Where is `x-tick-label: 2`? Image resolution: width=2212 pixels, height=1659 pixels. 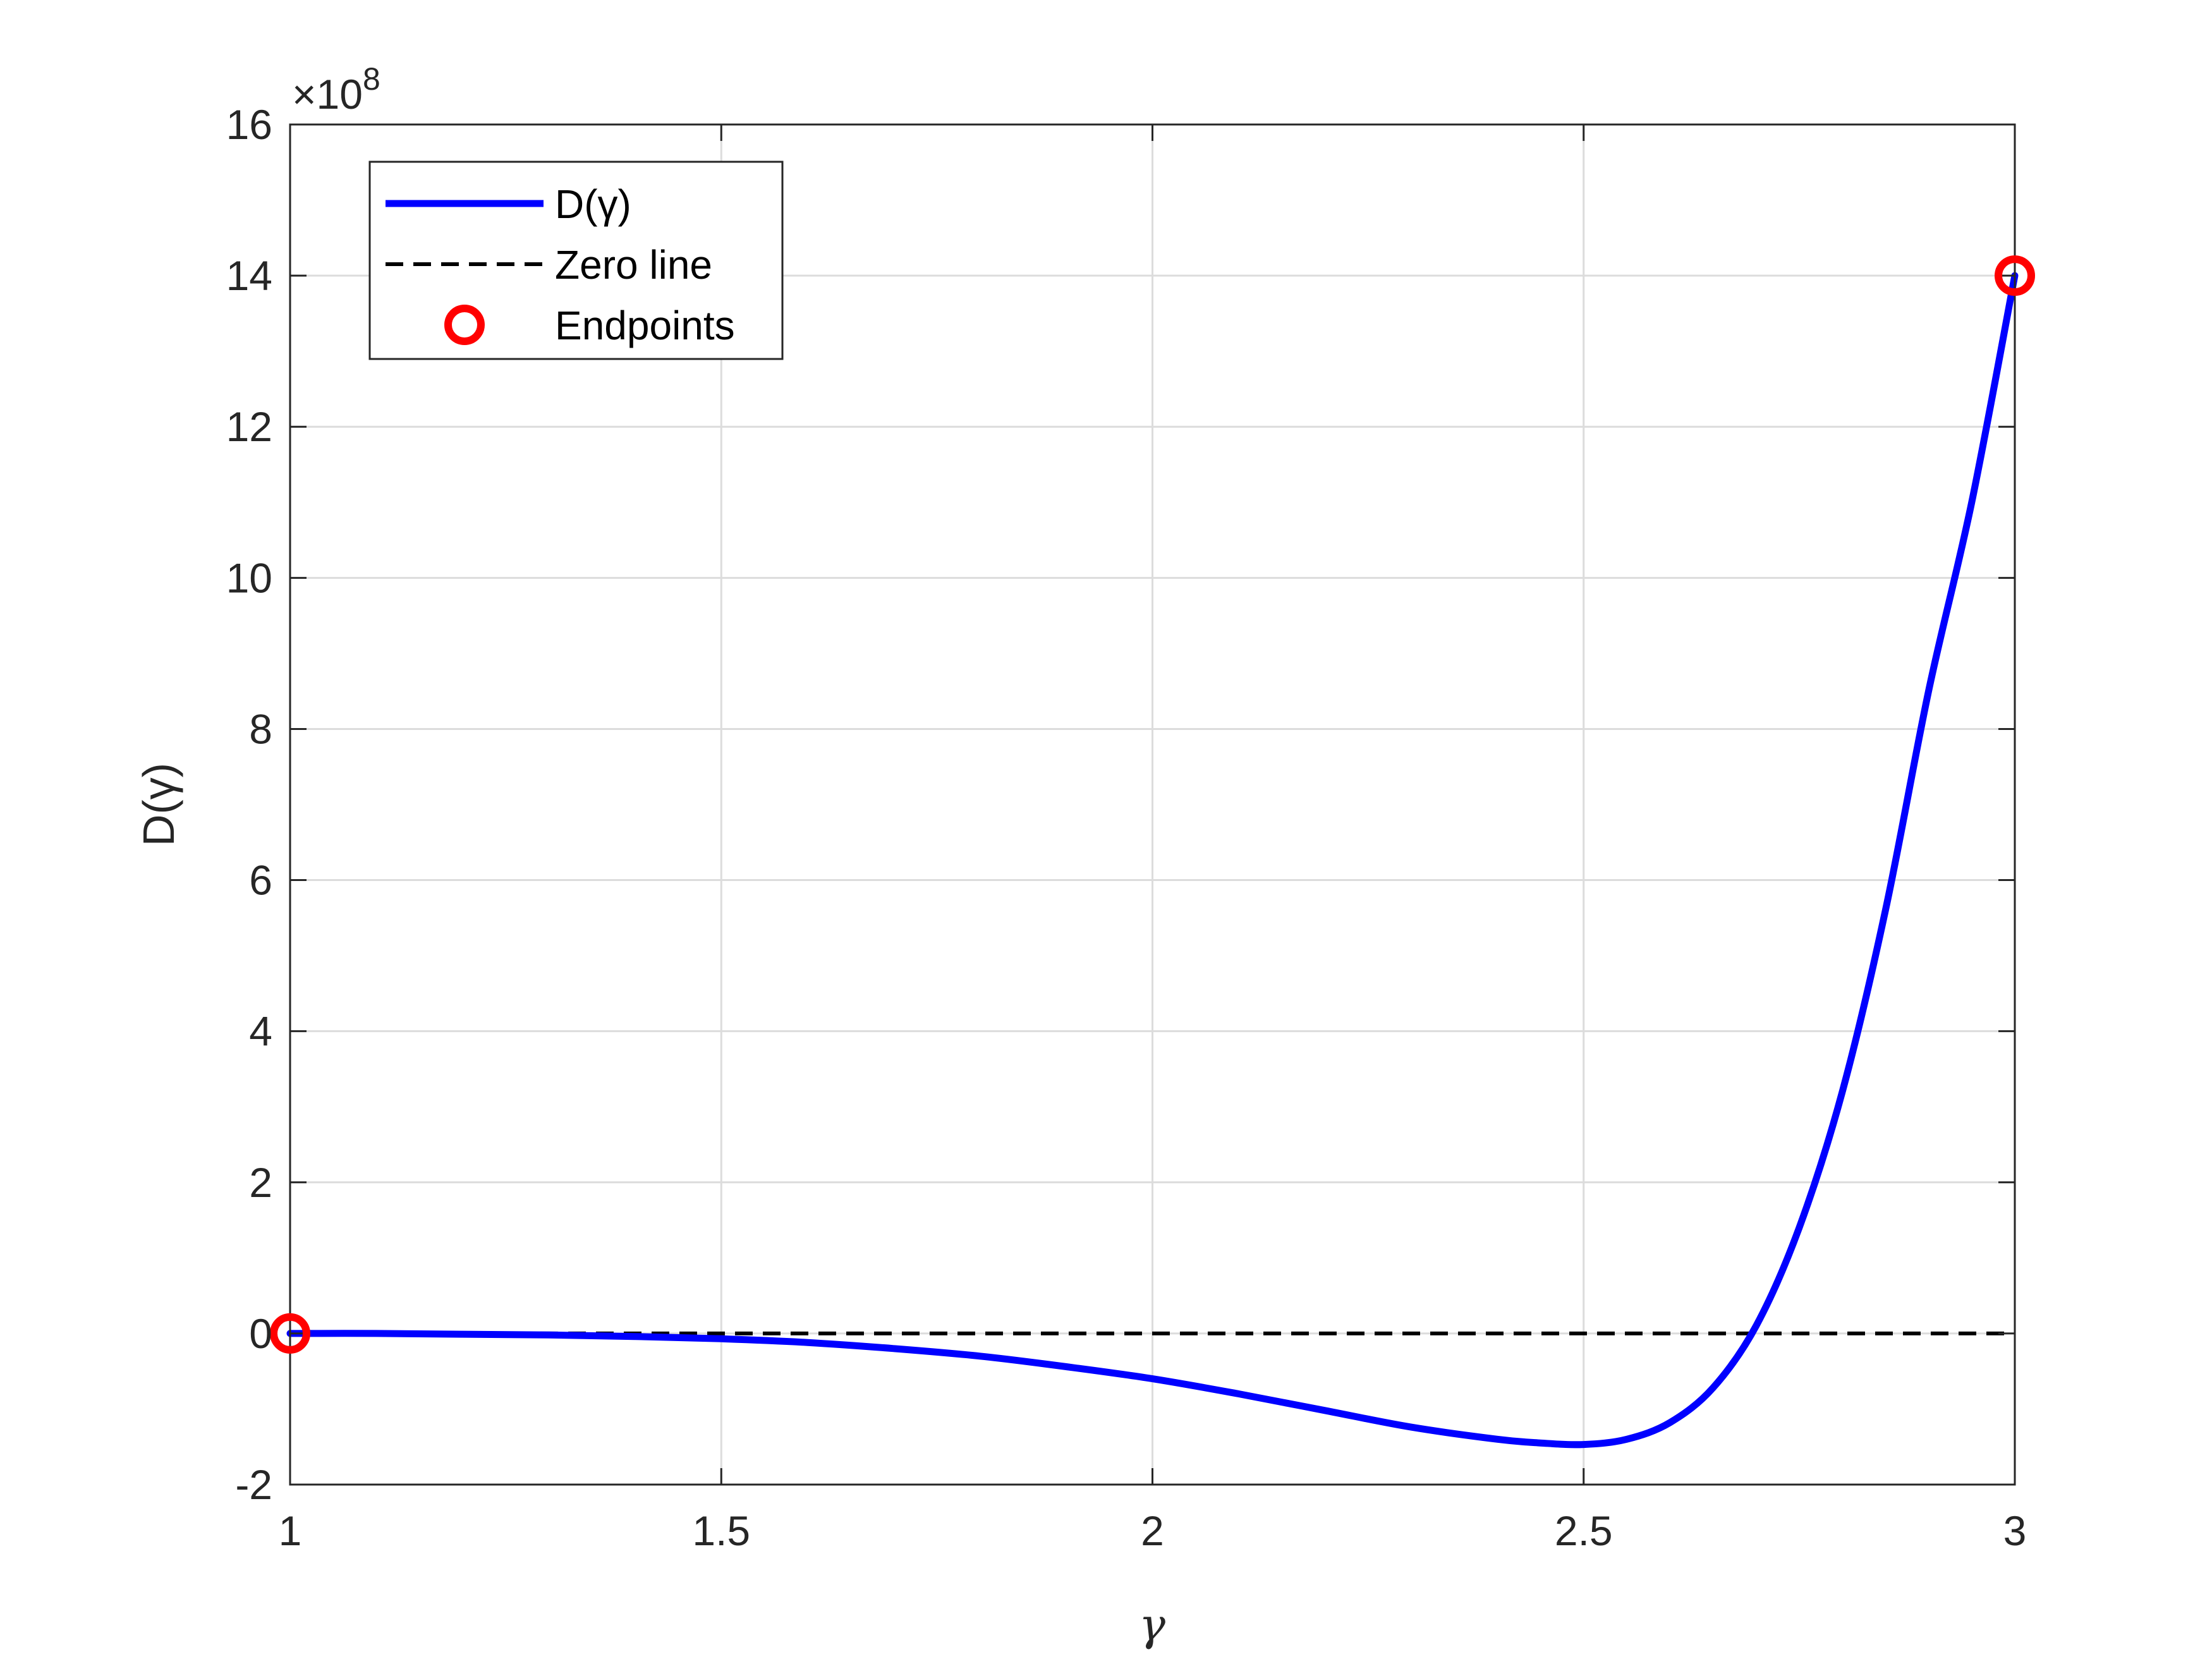
x-tick-label: 2 is located at coordinates (1152, 1530).